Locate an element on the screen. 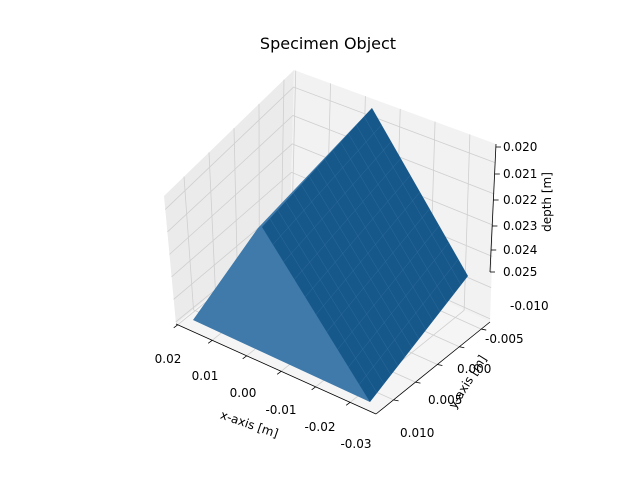 The width and height of the screenshot is (640, 484). chart-title: Specimen Object is located at coordinates (328, 43).